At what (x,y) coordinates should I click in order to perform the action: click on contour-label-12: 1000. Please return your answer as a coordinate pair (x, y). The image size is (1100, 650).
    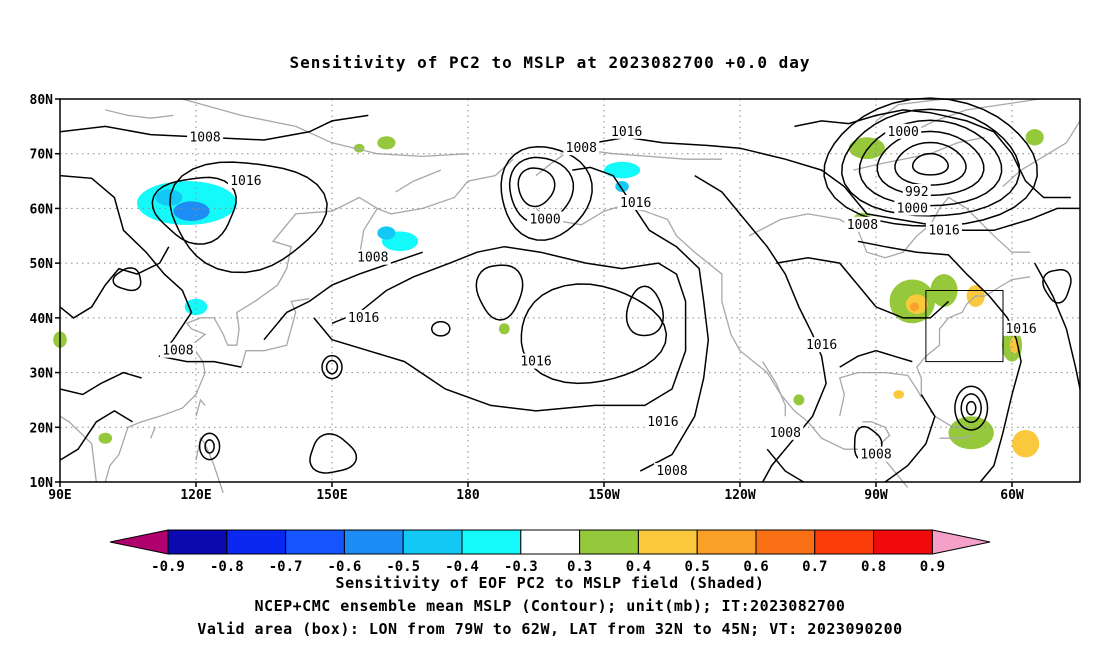
    Looking at the image, I should click on (903, 132).